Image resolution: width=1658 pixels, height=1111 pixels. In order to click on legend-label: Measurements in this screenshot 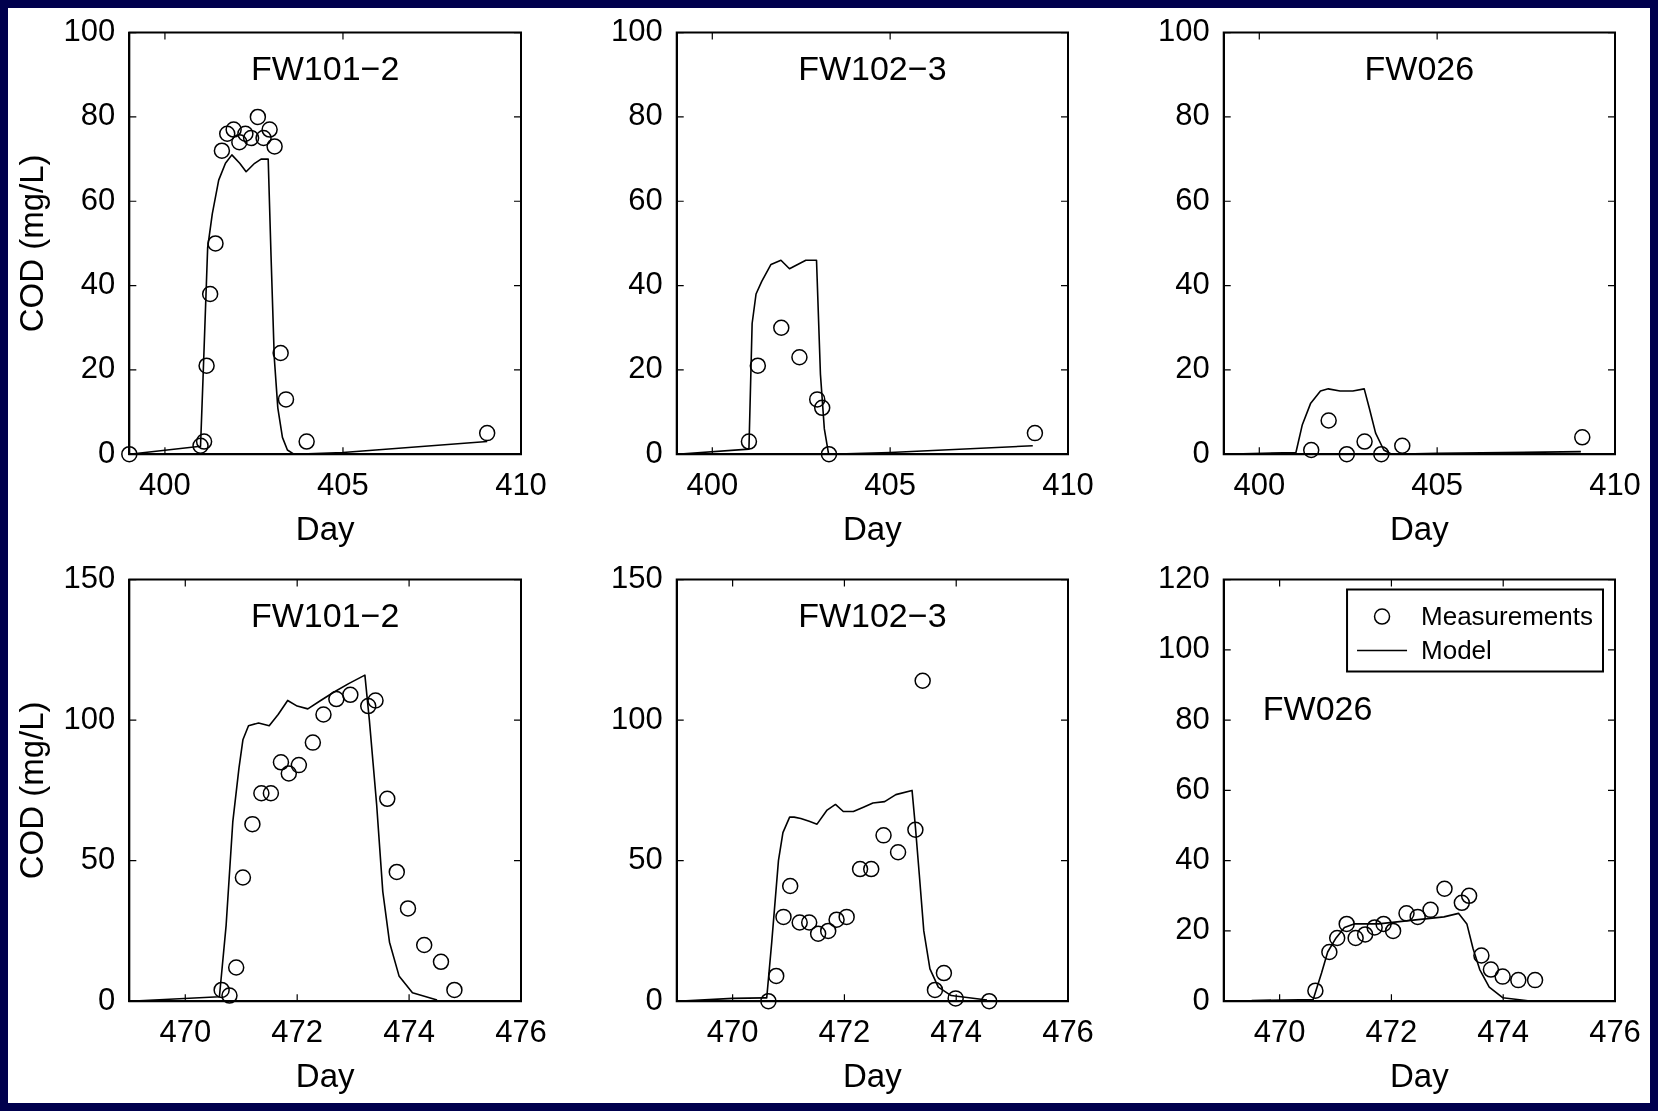, I will do `click(1507, 615)`.